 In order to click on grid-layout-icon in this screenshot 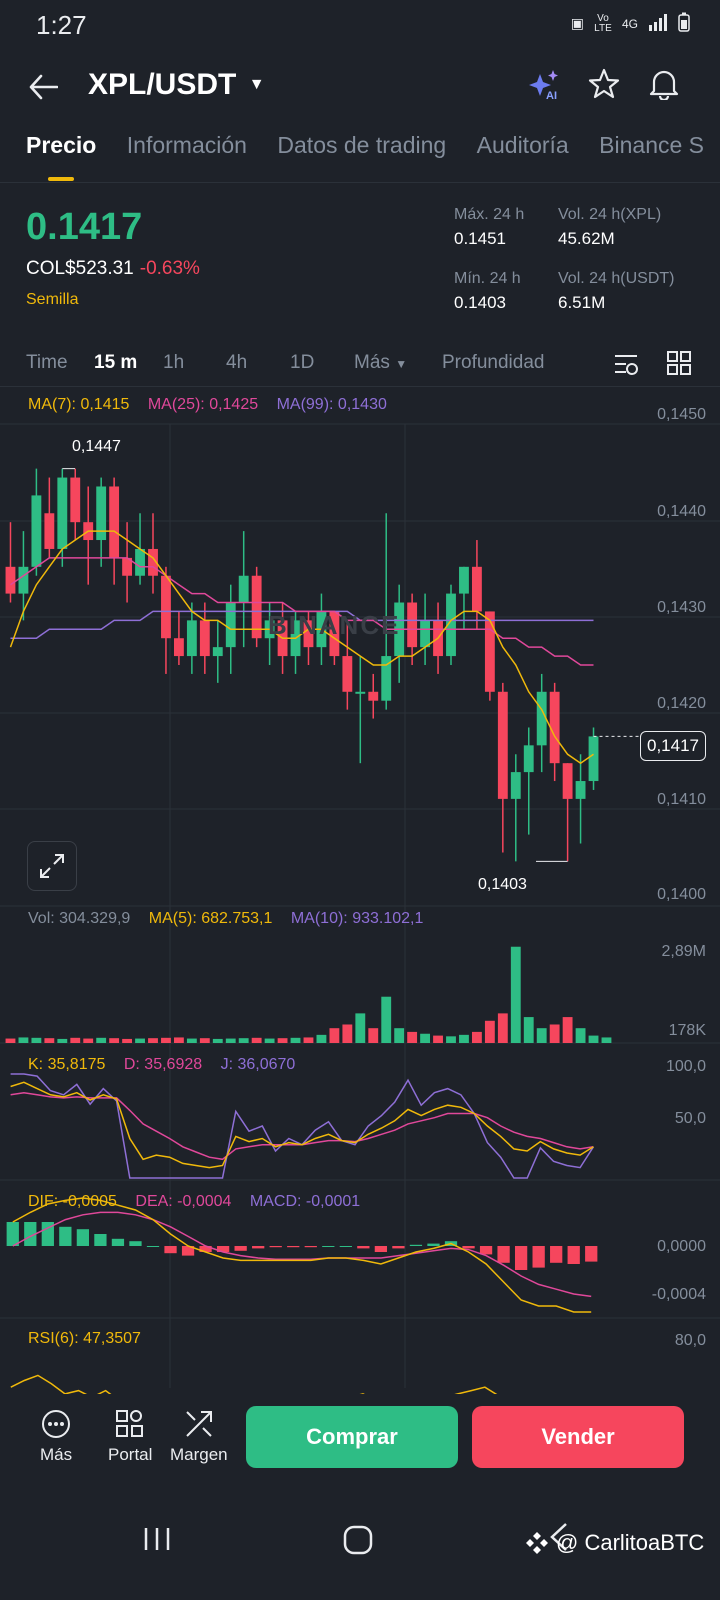, I will do `click(679, 365)`.